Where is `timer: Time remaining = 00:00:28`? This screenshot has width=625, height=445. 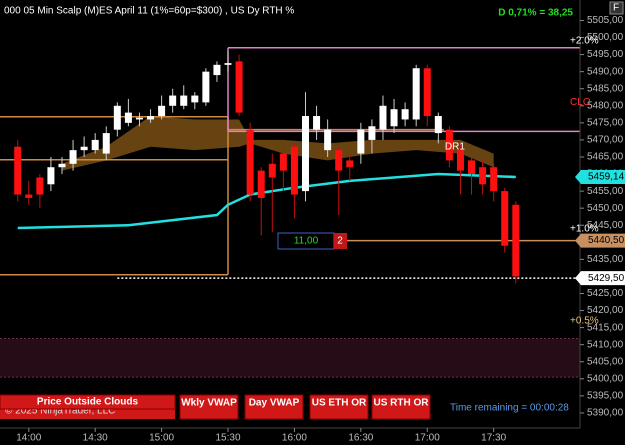
timer: Time remaining = 00:00:28 is located at coordinates (509, 408).